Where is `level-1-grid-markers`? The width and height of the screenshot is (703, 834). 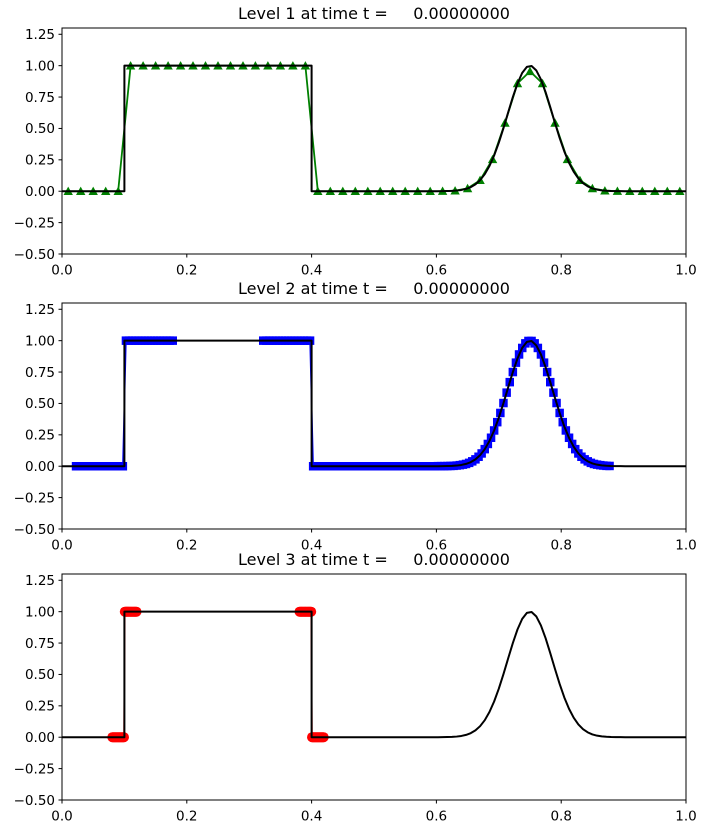 level-1-grid-markers is located at coordinates (374, 128).